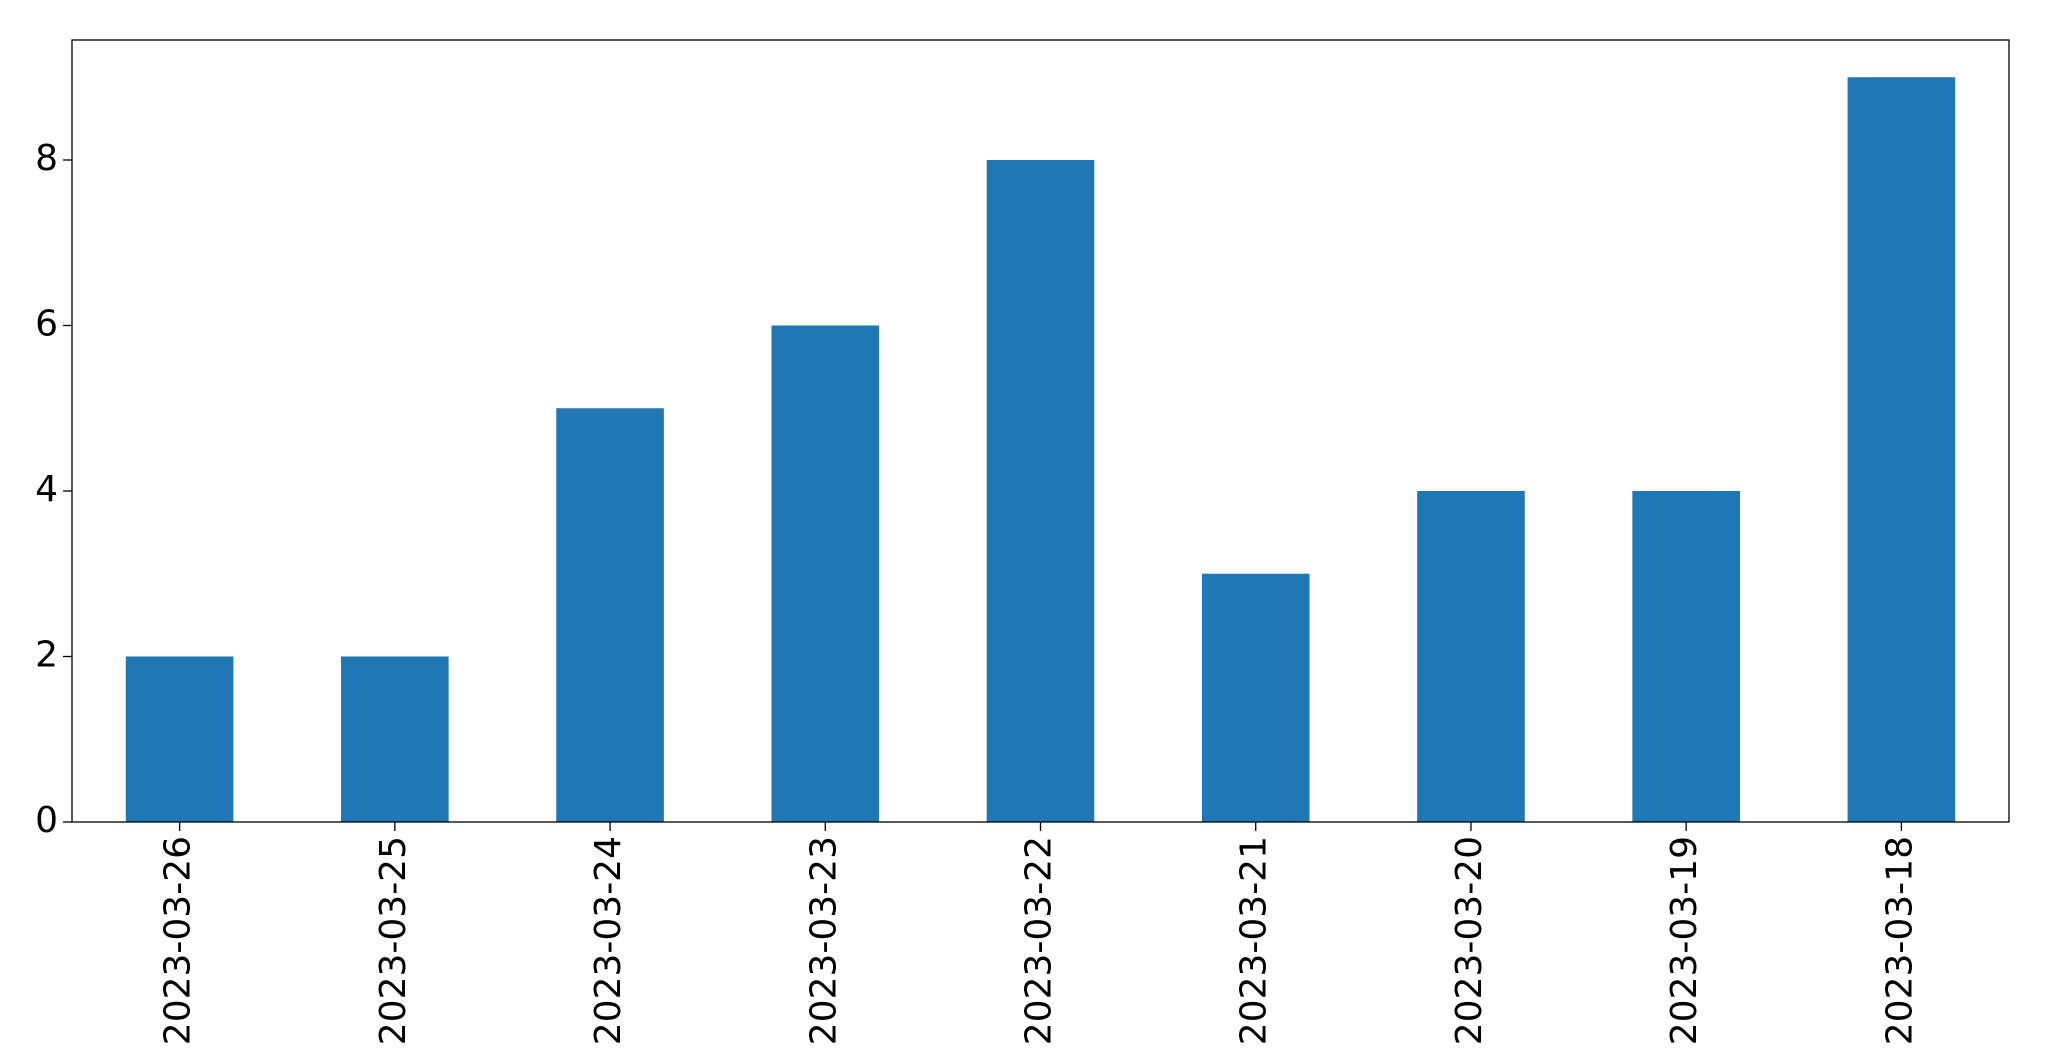  I want to click on y-tick-label: 4, so click(46, 489).